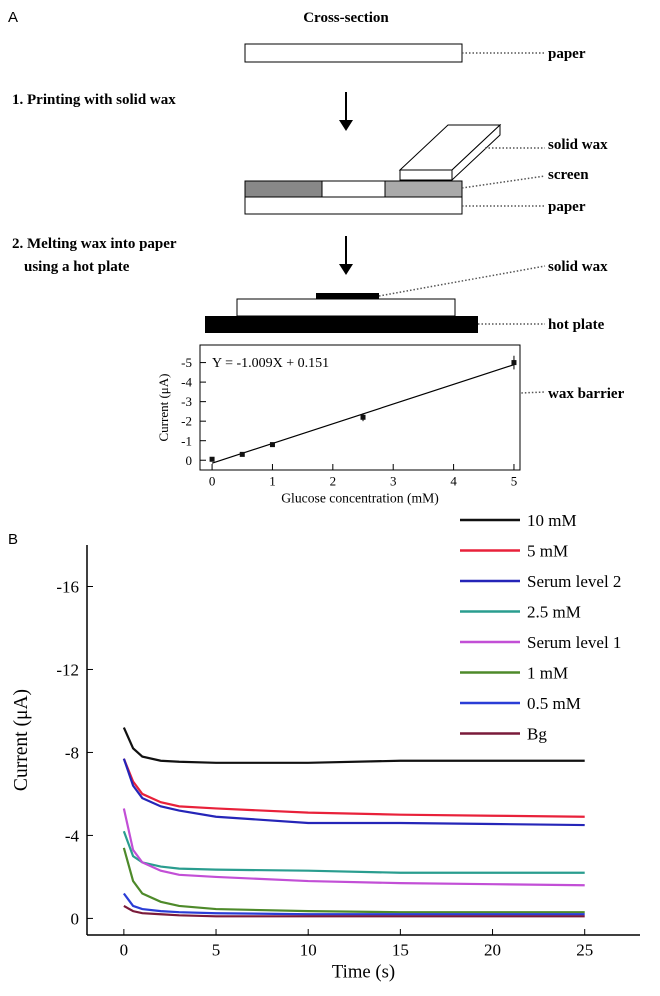  Describe the element at coordinates (77, 267) in the screenshot. I see `step-label: using a hot plate` at that location.